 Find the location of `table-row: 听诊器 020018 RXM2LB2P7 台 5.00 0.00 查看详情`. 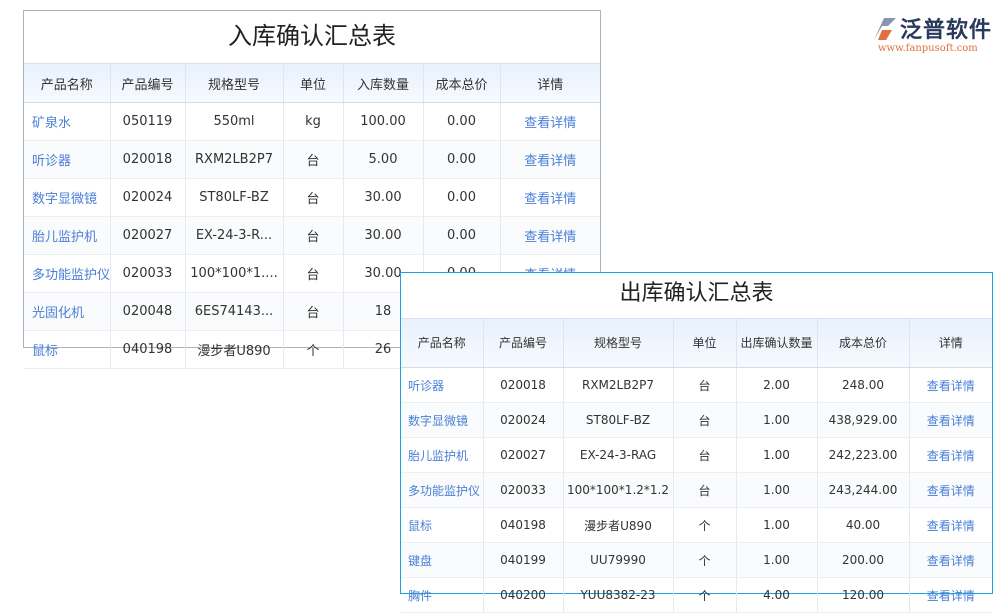

table-row: 听诊器 020018 RXM2LB2P7 台 5.00 0.00 查看详情 is located at coordinates (312, 159).